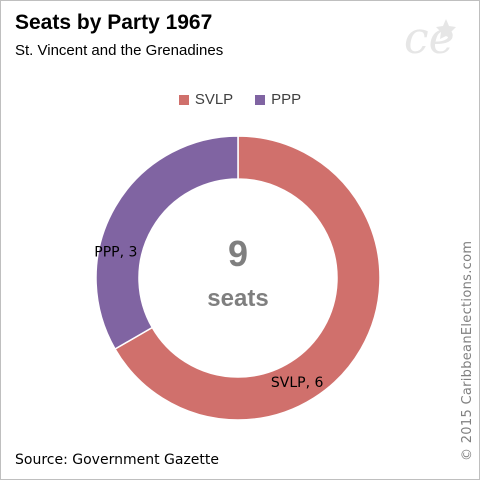  I want to click on data-label-svlp: SVLP, 6, so click(297, 383).